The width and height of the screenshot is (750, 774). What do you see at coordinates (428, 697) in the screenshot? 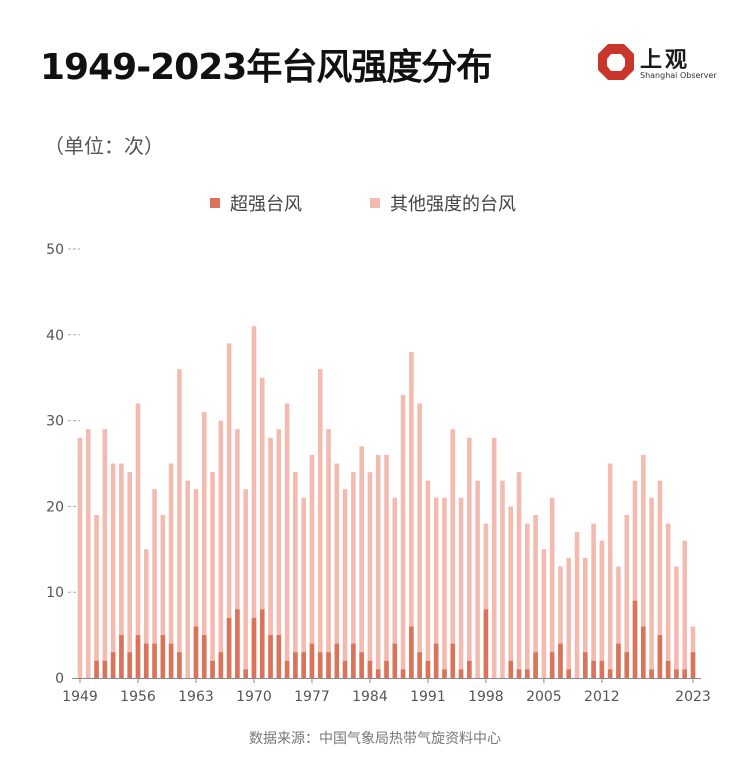
I see `x-tick-label: 1991` at bounding box center [428, 697].